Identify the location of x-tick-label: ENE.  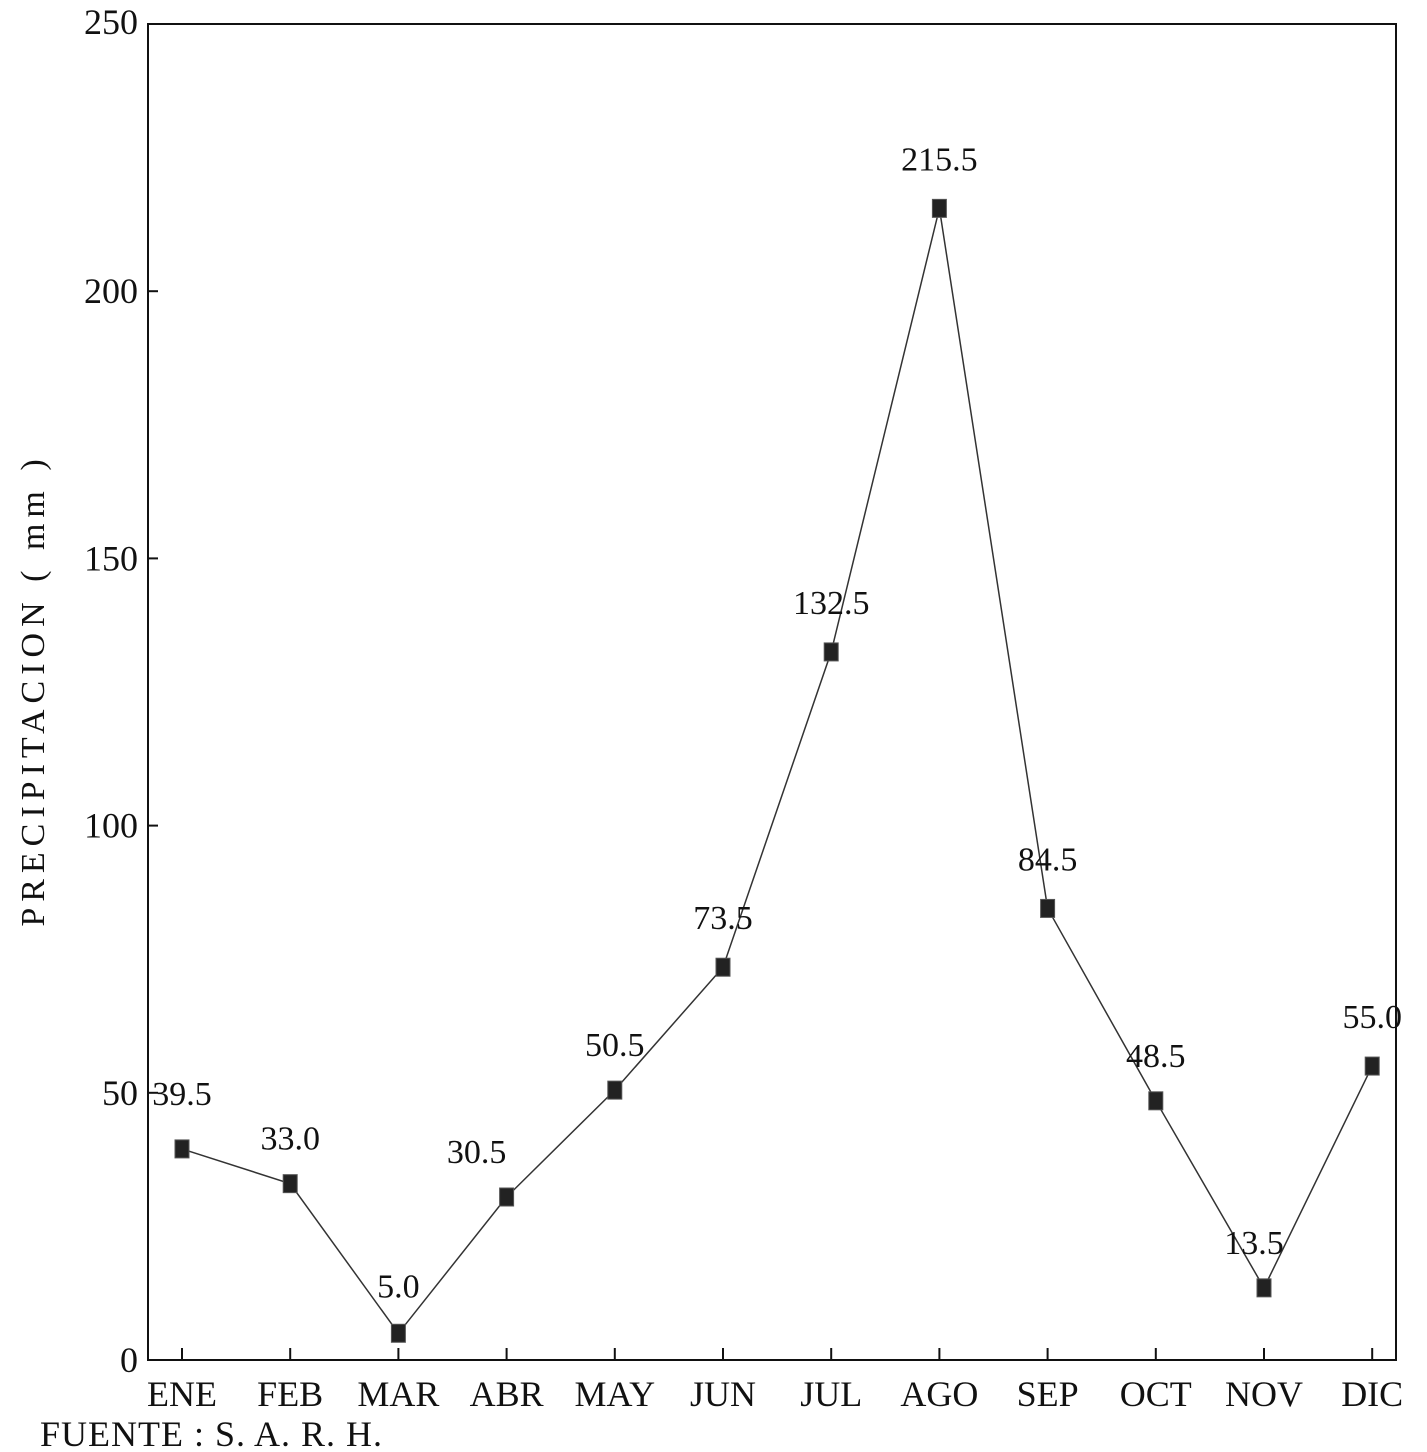
(182, 1394).